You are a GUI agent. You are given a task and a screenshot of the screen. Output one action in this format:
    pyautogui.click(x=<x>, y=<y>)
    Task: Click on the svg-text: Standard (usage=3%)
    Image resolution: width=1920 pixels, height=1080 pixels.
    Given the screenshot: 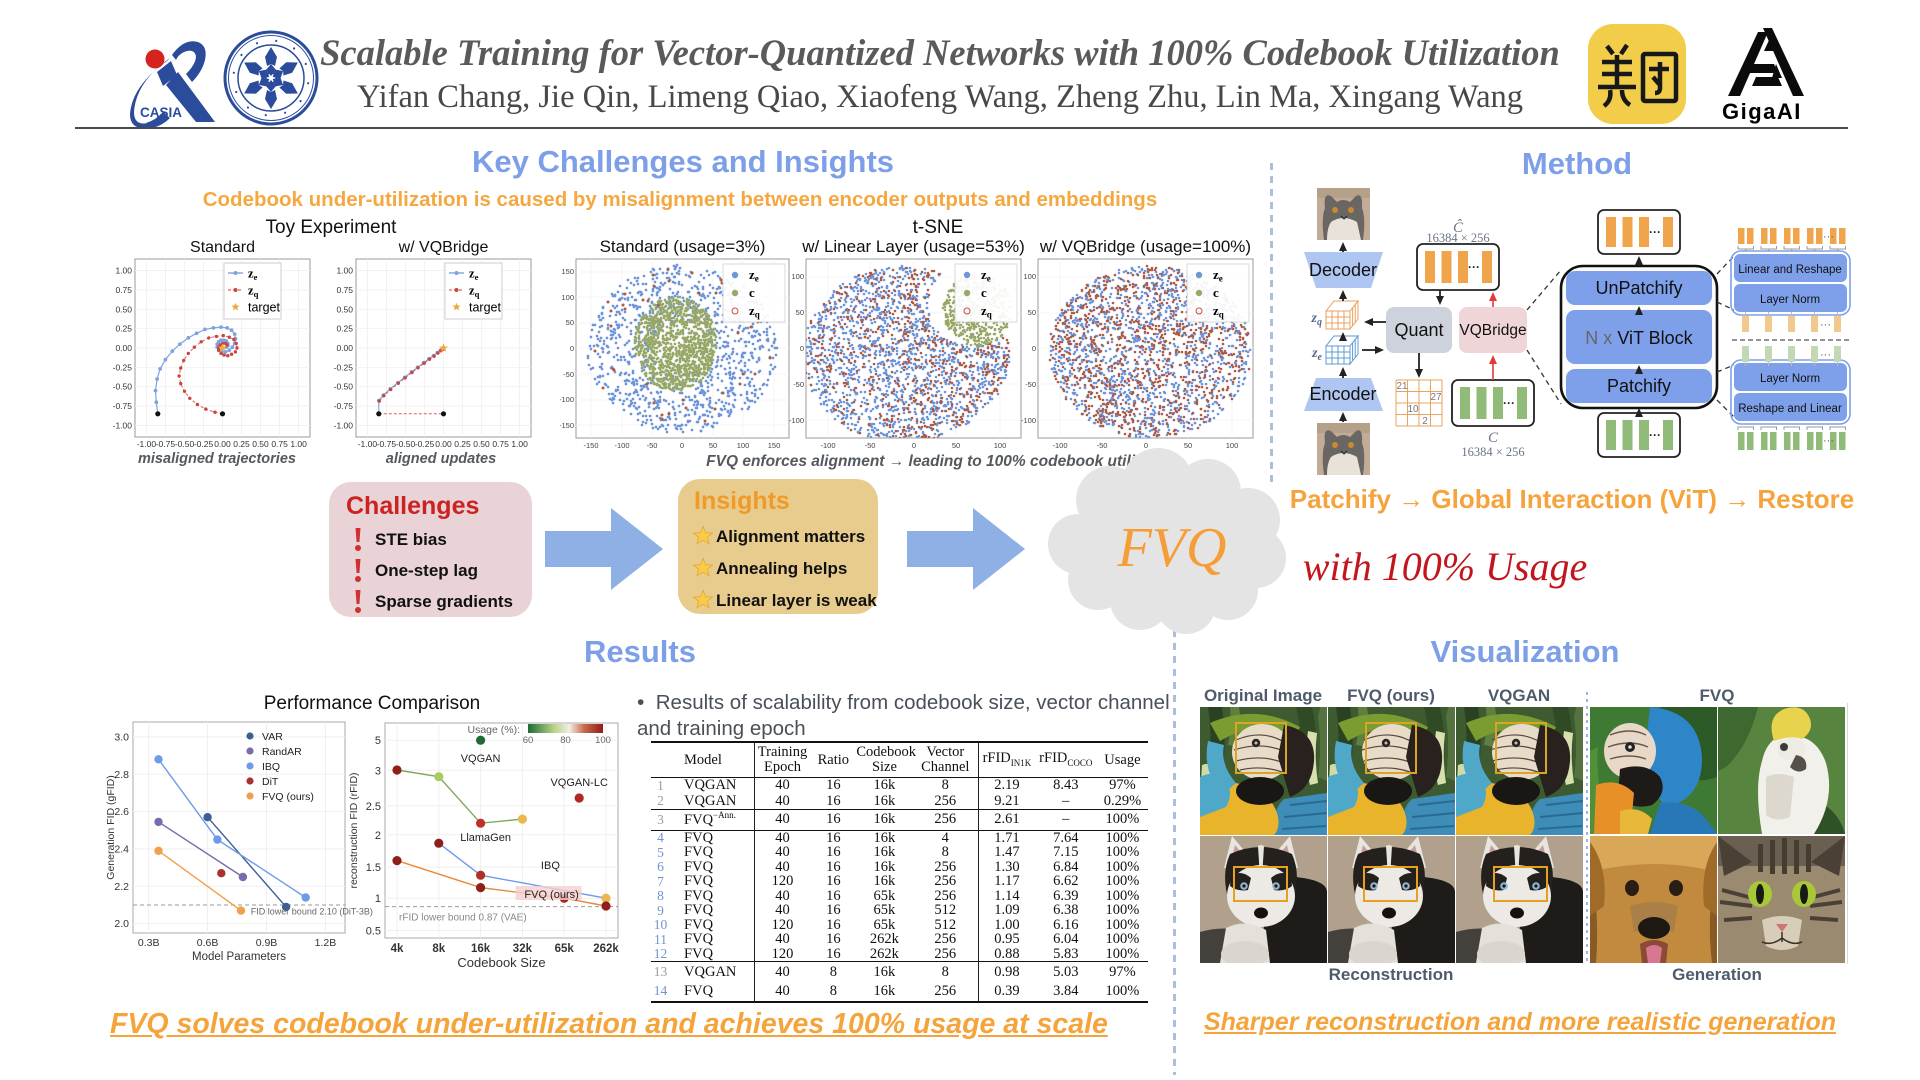 What is the action you would take?
    pyautogui.click(x=683, y=248)
    